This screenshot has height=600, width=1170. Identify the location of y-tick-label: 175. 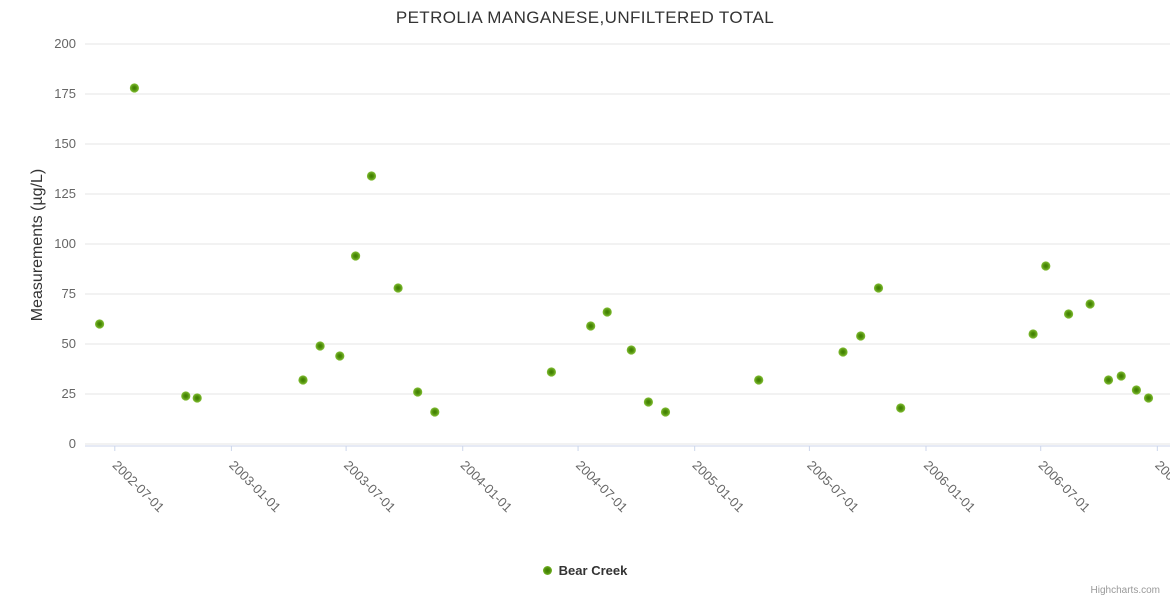
(65, 93).